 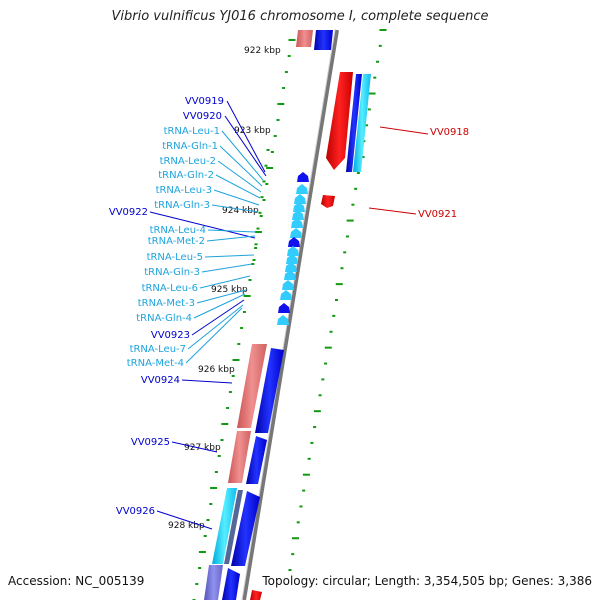 I want to click on label-vv0918: VV0918, so click(x=449, y=132).